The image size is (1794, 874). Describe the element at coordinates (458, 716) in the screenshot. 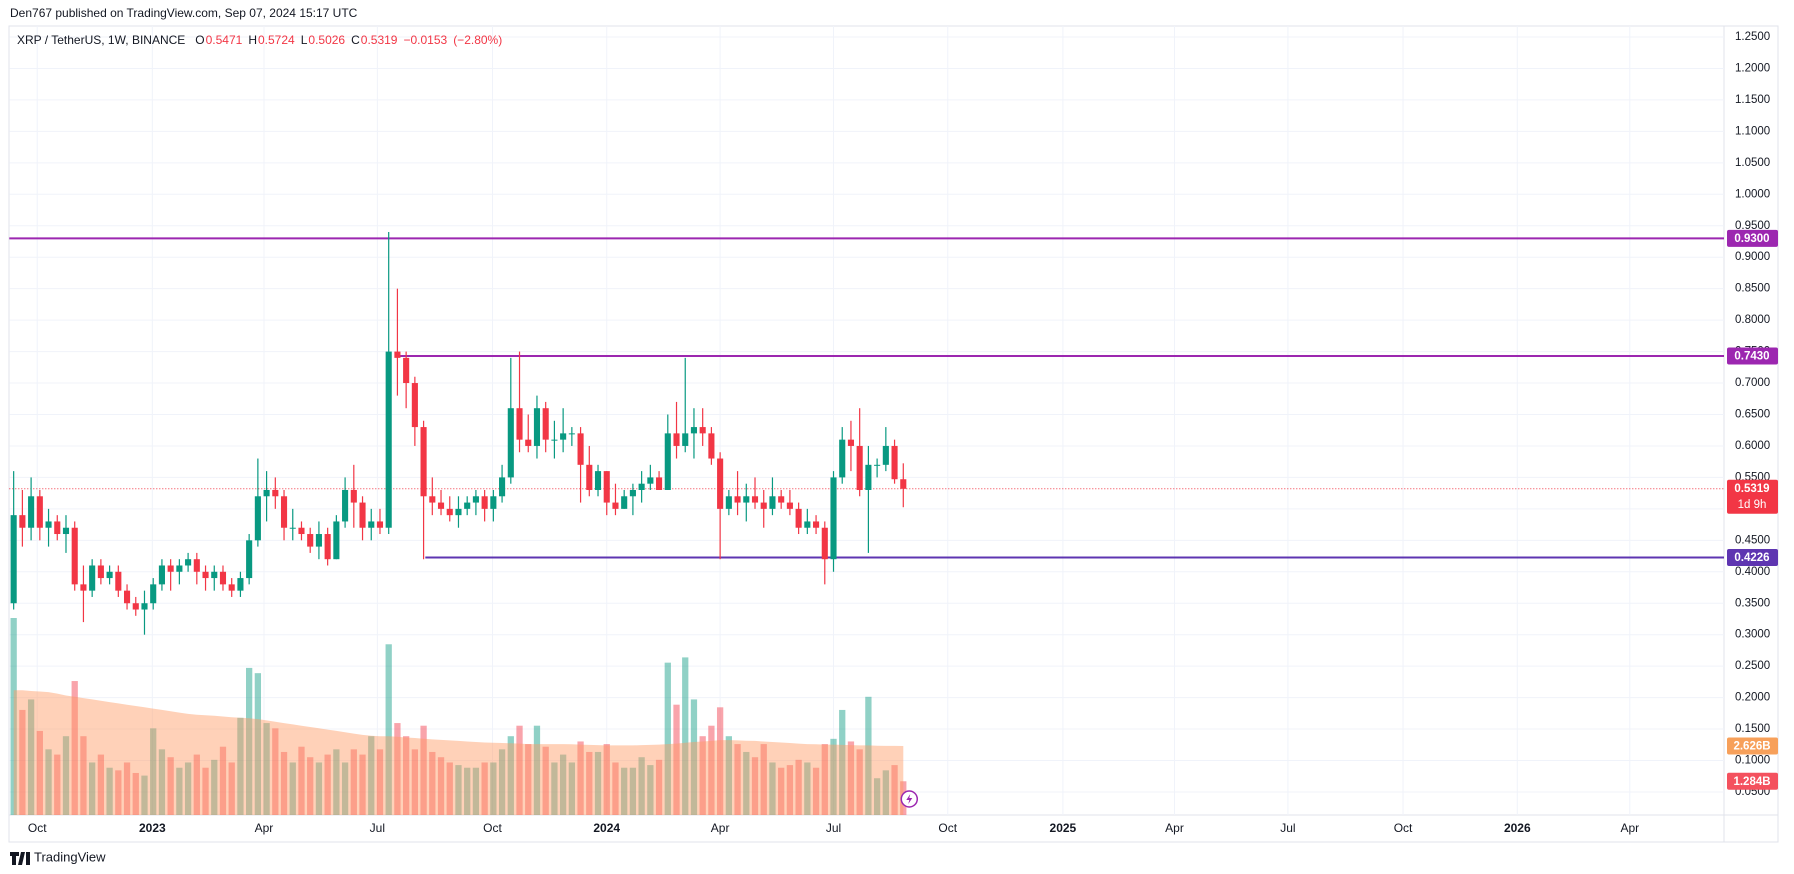

I see `volume-pane` at that location.